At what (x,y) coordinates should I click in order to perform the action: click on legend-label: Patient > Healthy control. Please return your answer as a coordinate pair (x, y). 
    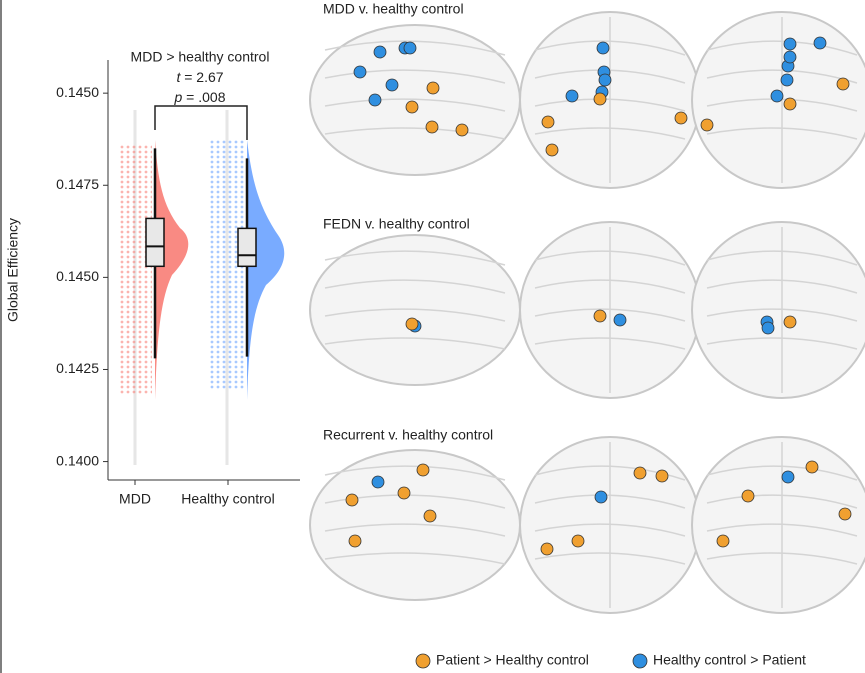
    Looking at the image, I should click on (512, 660).